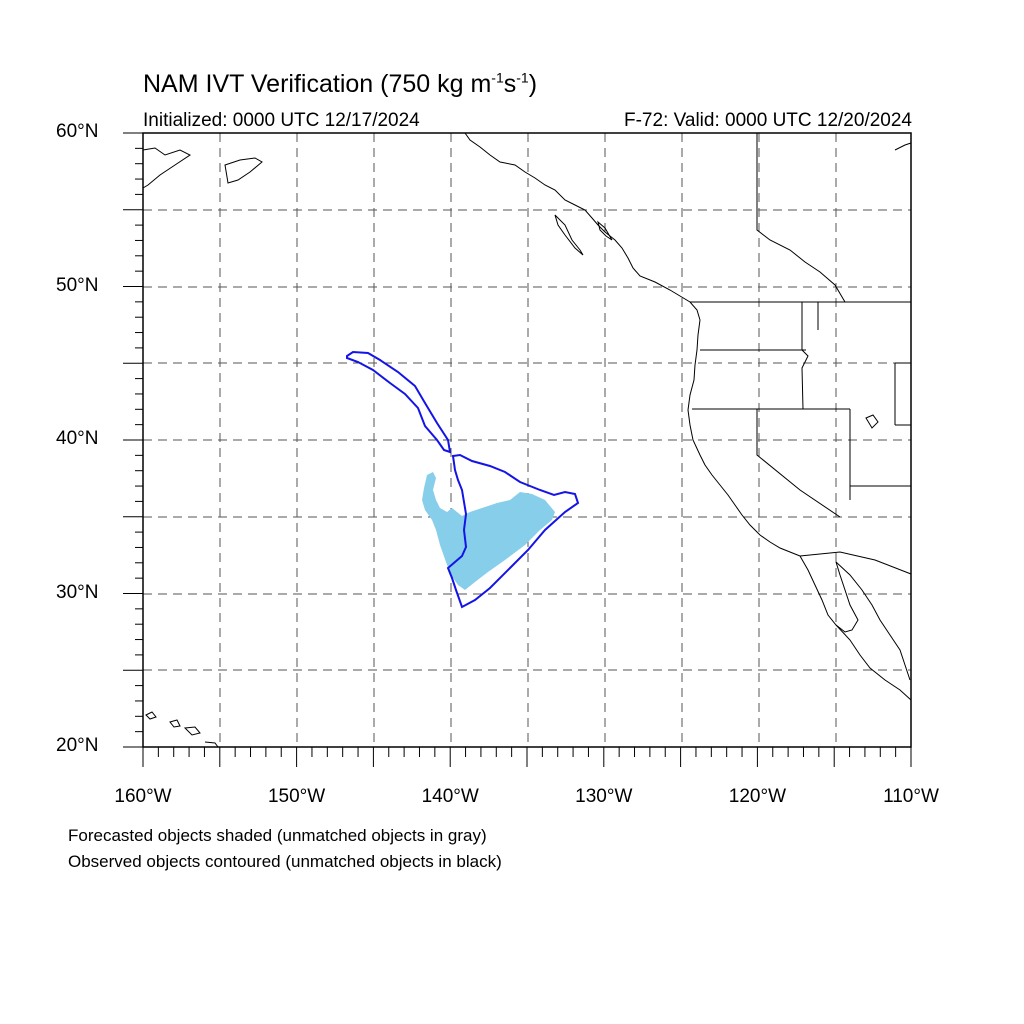 The width and height of the screenshot is (1024, 1024). Describe the element at coordinates (872, 421) in the screenshot. I see `great-salt-lake` at that location.